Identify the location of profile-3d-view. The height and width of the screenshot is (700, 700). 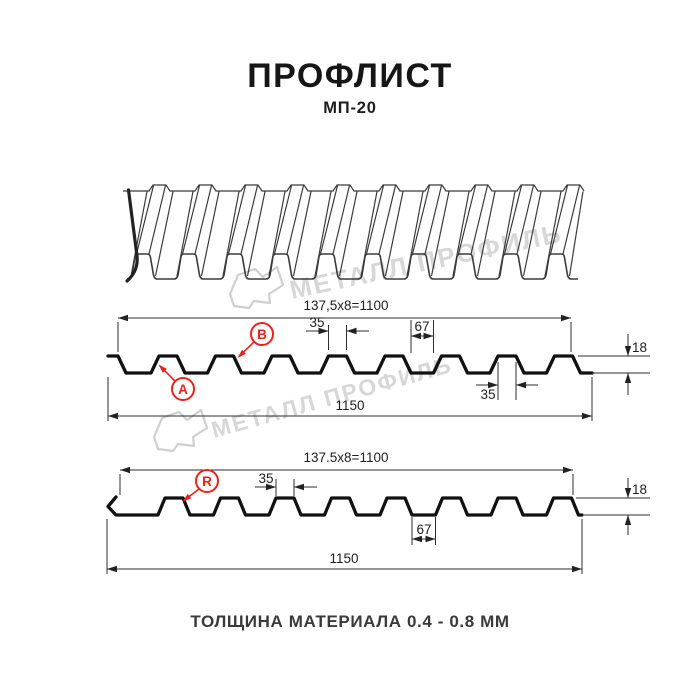
(354, 233).